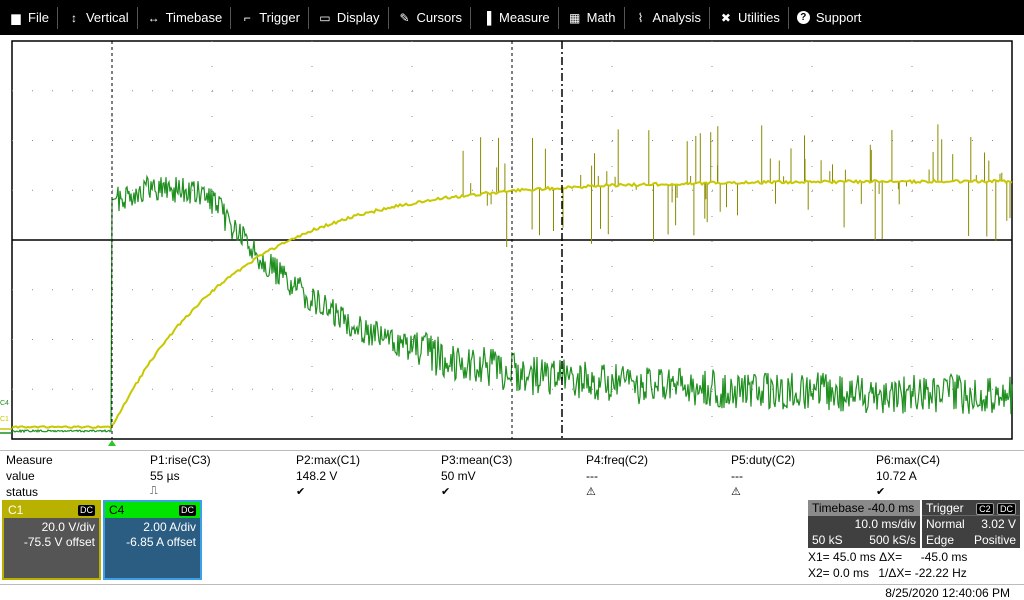 The height and width of the screenshot is (600, 1024). I want to click on channel-c4-header: C4 DC, so click(152, 510).